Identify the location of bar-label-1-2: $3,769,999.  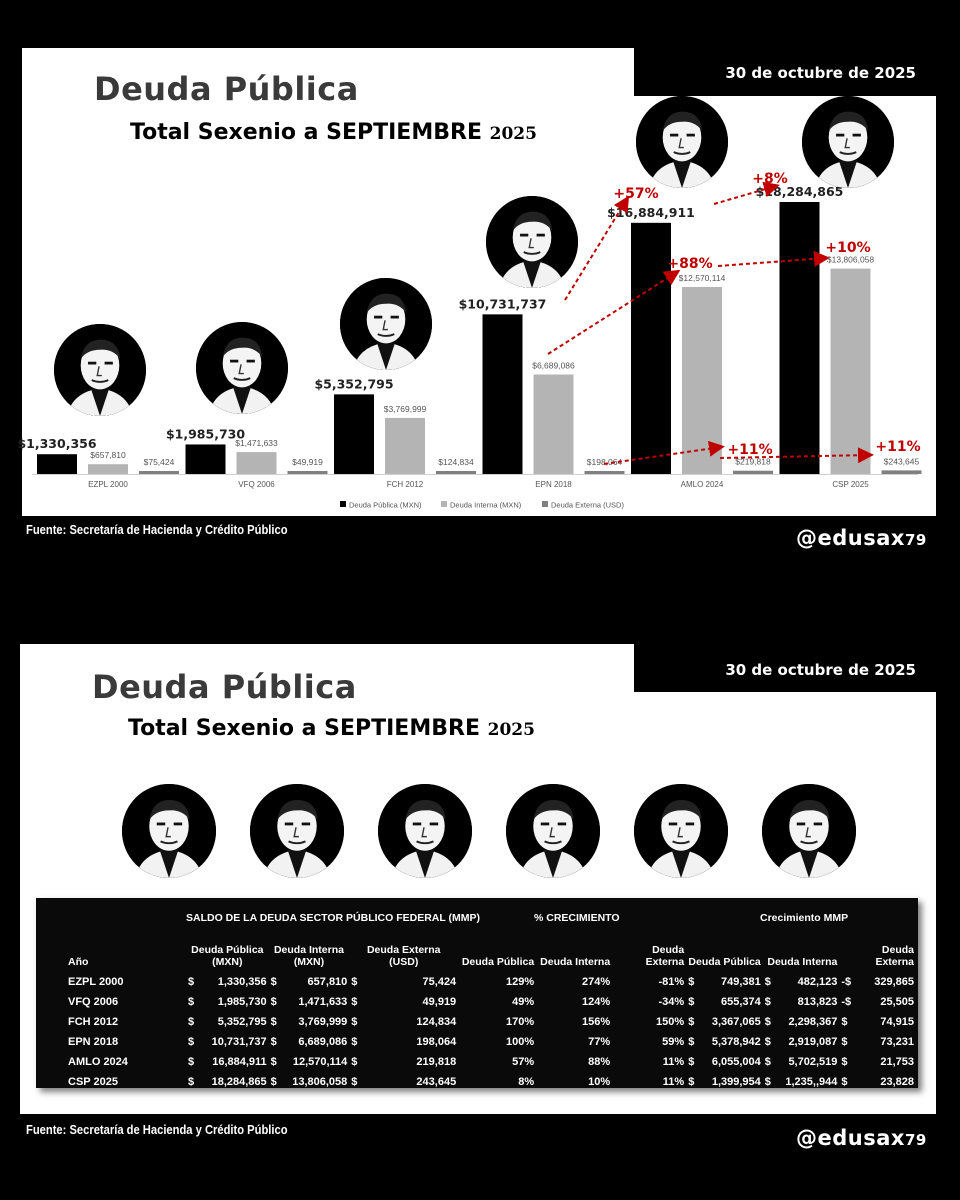
(405, 409).